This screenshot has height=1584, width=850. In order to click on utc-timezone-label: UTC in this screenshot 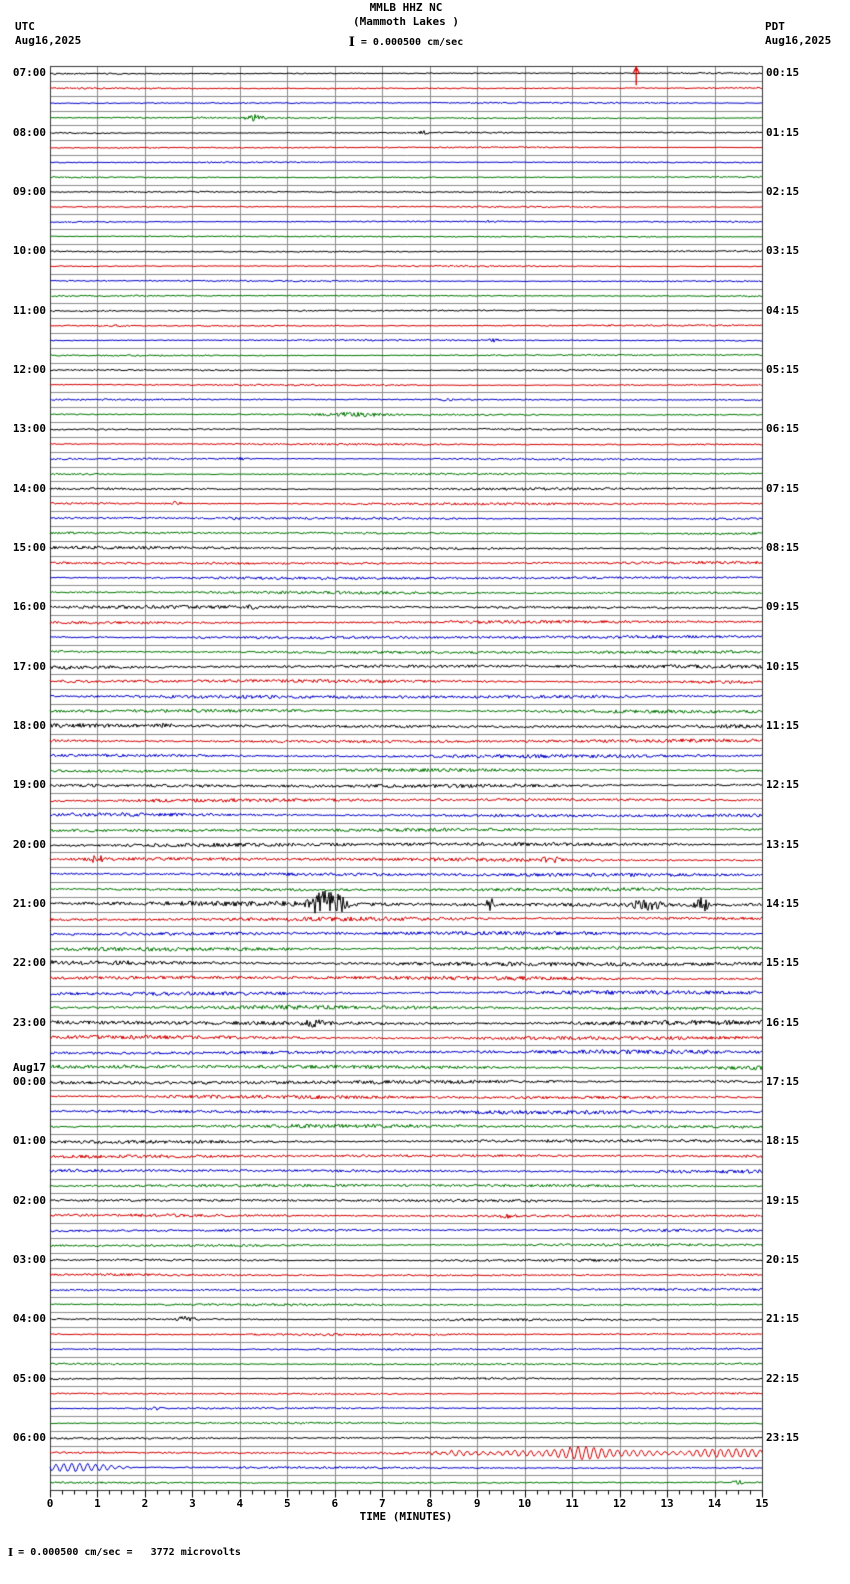, I will do `click(25, 26)`.